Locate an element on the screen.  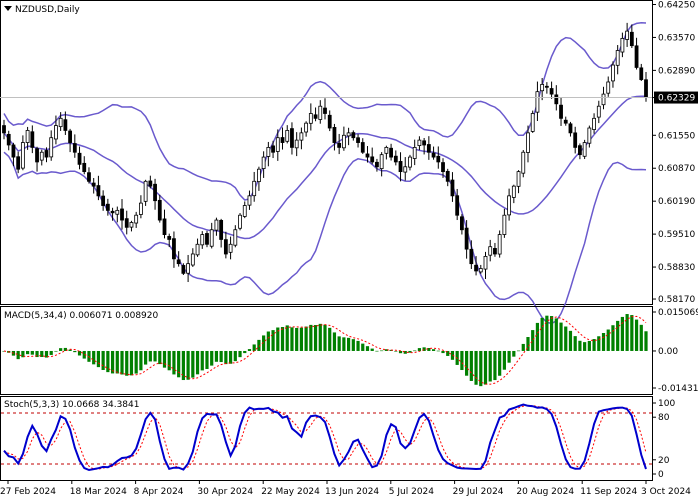
price-tick: 0.63570 is located at coordinates (673, 38).